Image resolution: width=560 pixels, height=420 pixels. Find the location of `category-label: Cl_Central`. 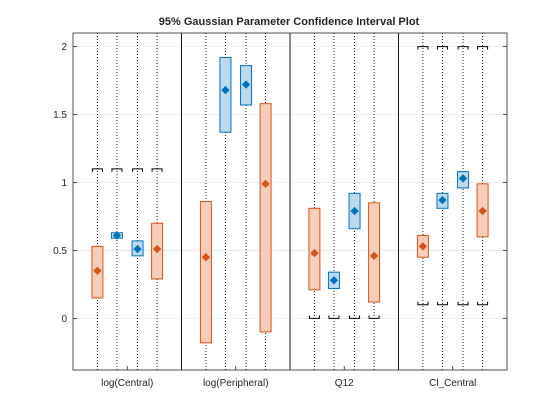

category-label: Cl_Central is located at coordinates (452, 383).